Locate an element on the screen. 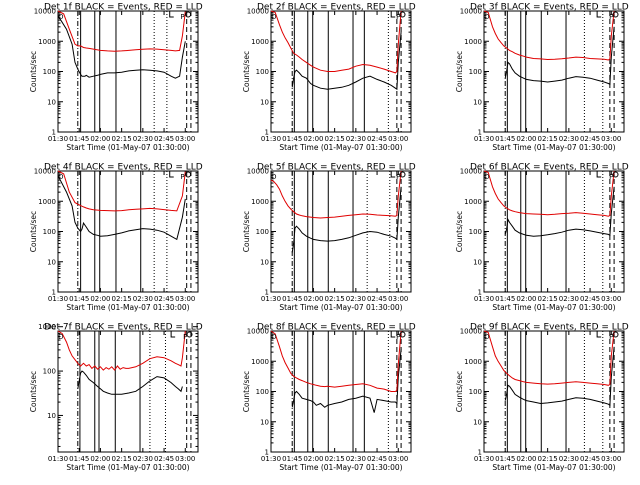 This screenshot has height=485, width=640. panel-title: Det 8f BLACK = Events, RED = LLD is located at coordinates (336, 328).